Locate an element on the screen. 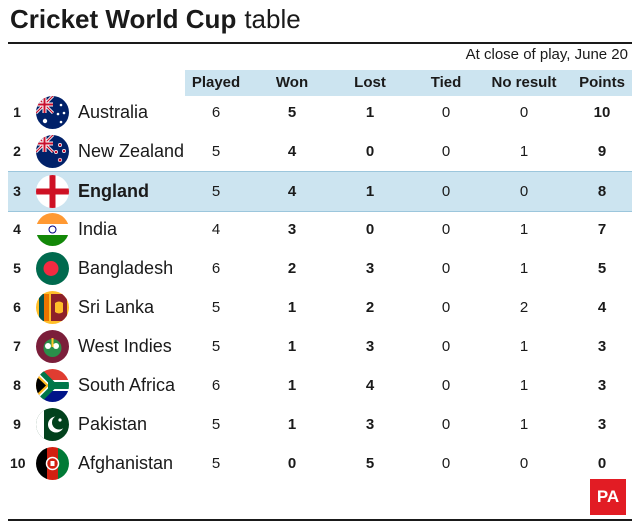  page-title: Cricket World Cup table is located at coordinates (155, 21).